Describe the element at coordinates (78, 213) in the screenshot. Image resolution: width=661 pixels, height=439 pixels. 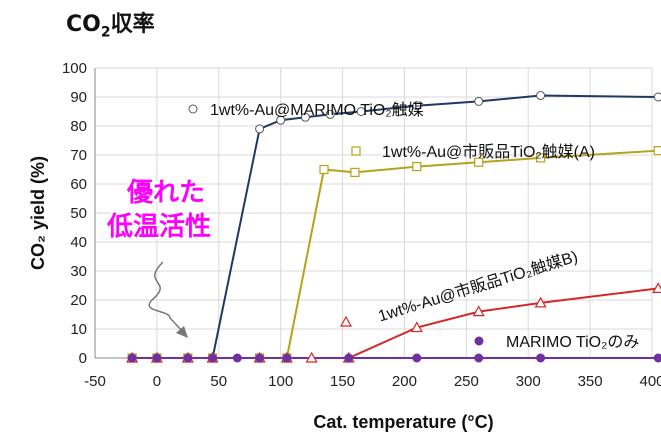
I see `y-tick-label: 50` at that location.